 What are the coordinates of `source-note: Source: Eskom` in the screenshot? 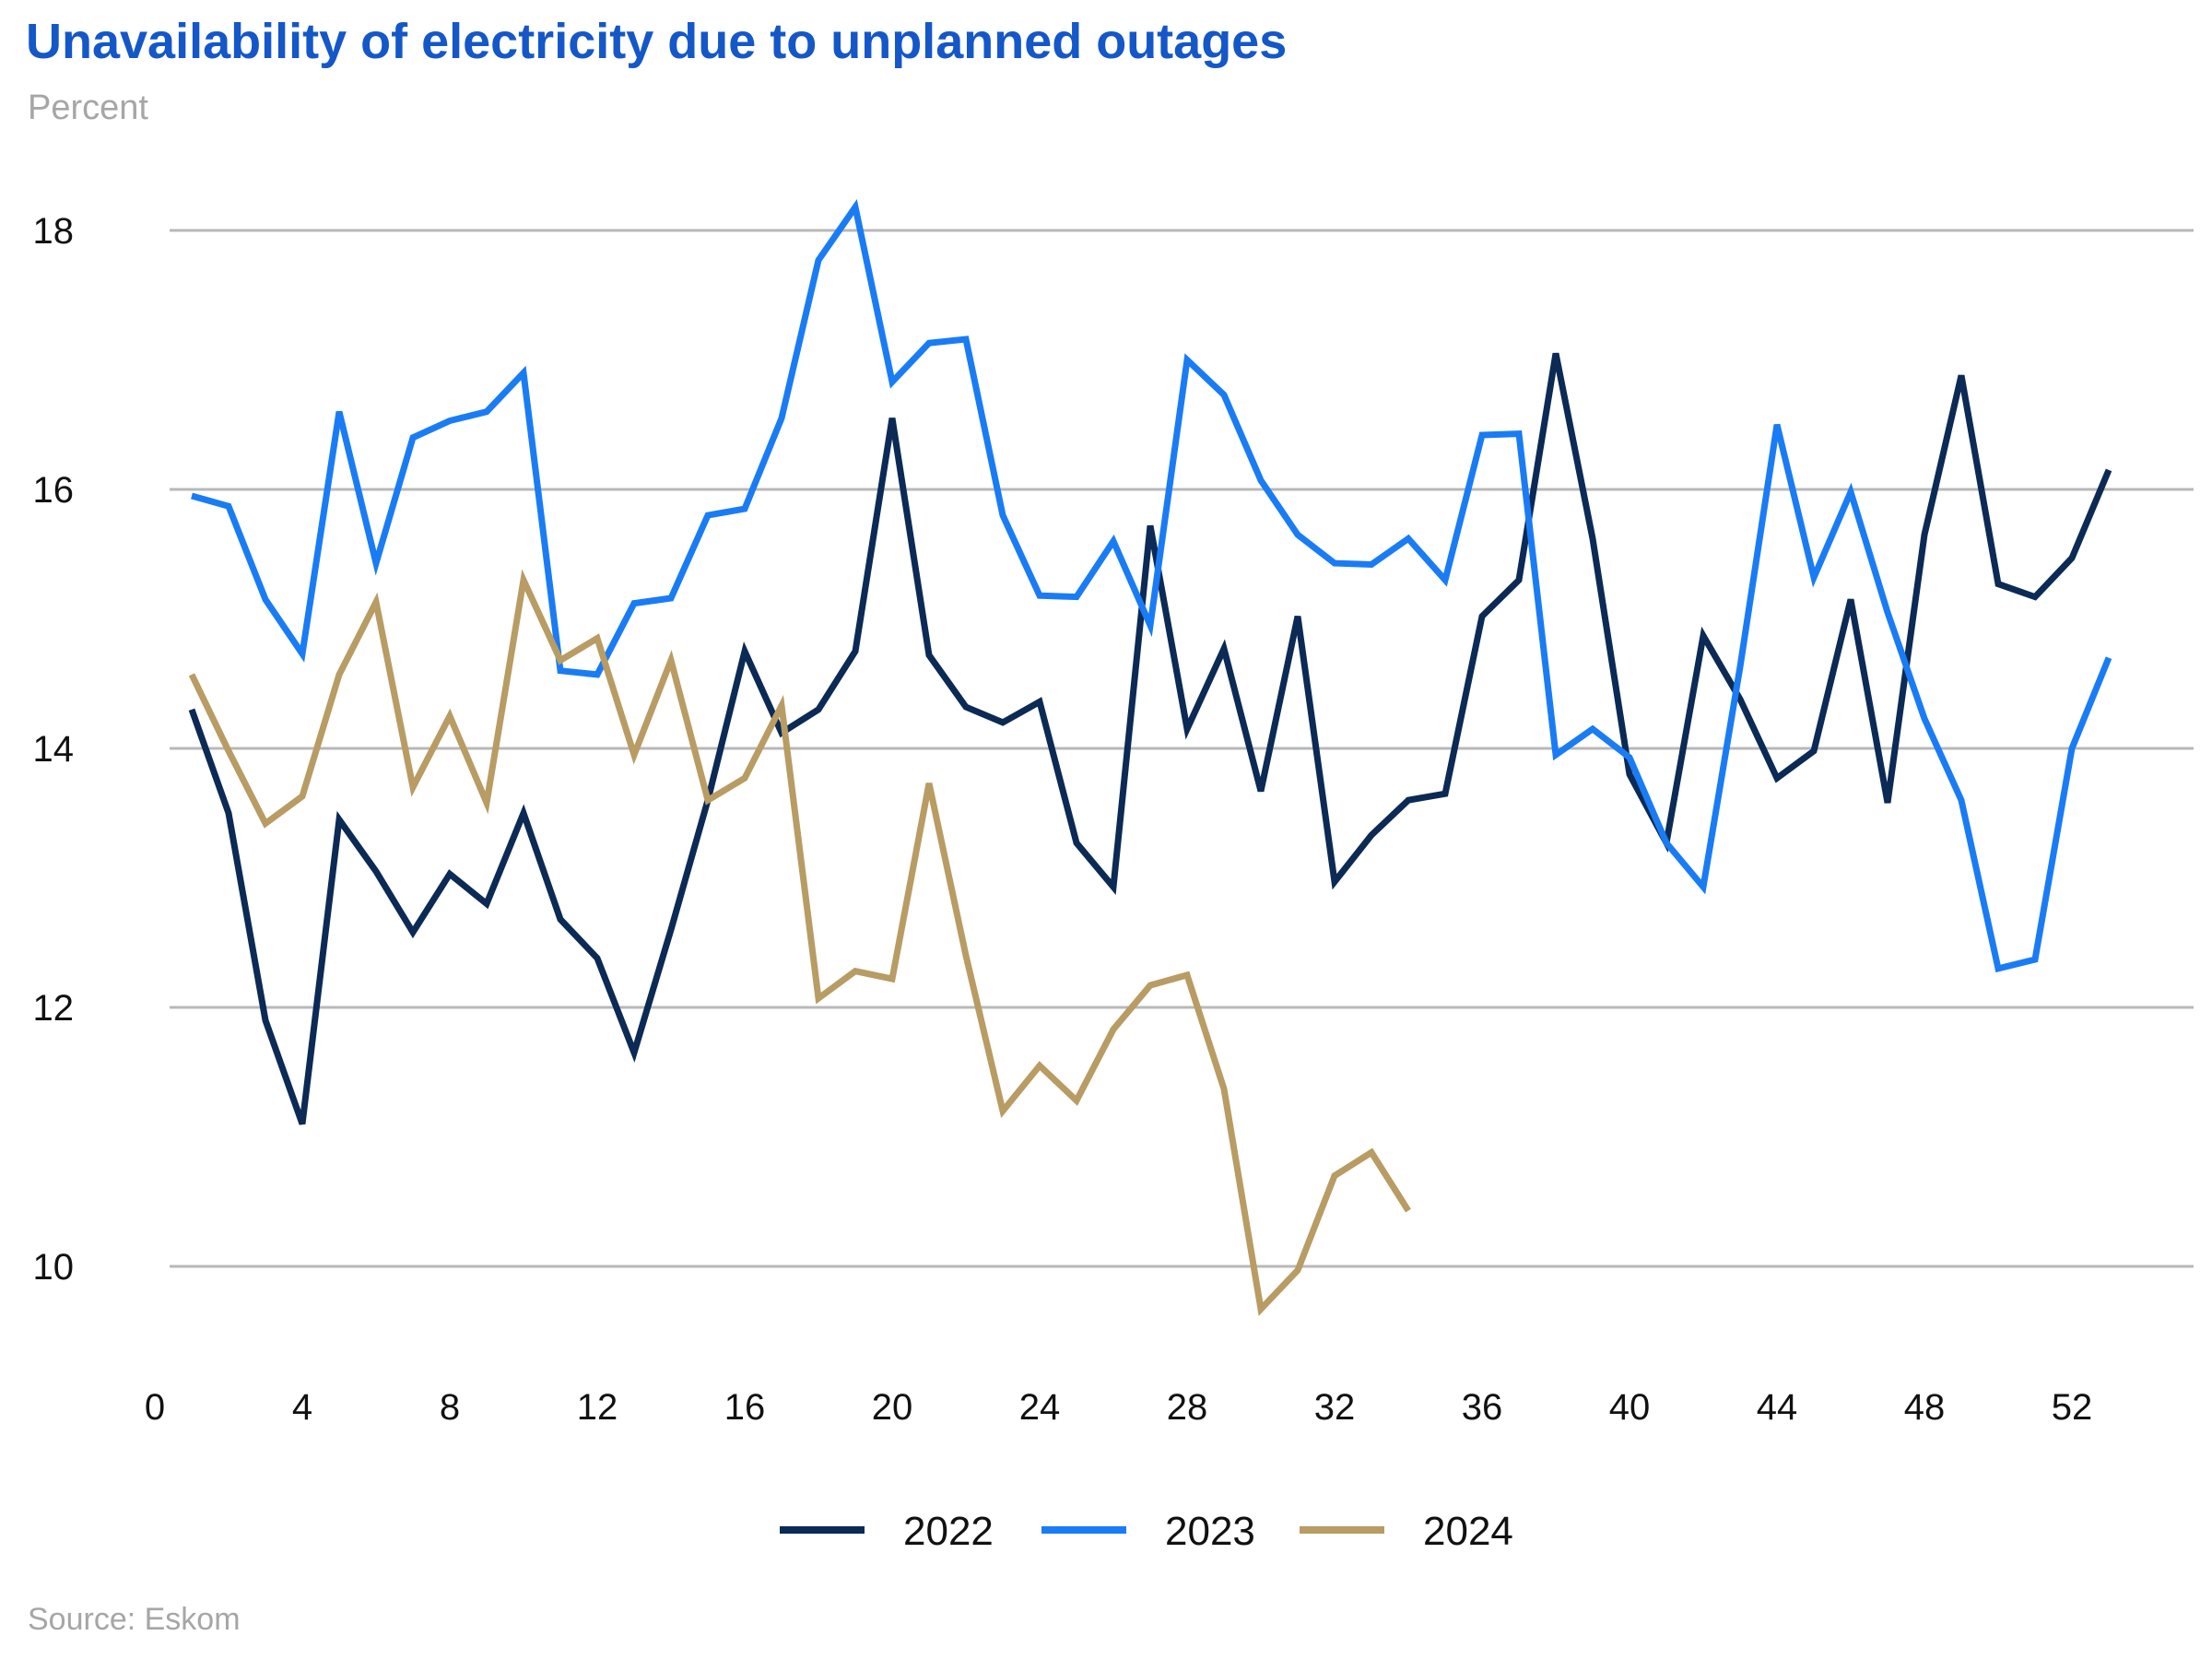 It's located at (134, 1619).